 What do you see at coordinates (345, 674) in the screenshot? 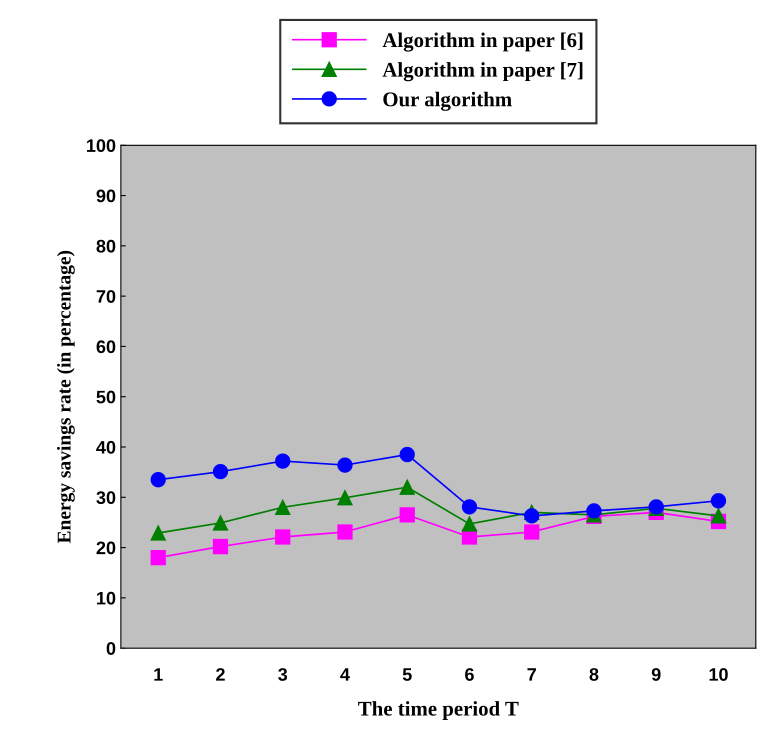
I see `x-tick-label: 4` at bounding box center [345, 674].